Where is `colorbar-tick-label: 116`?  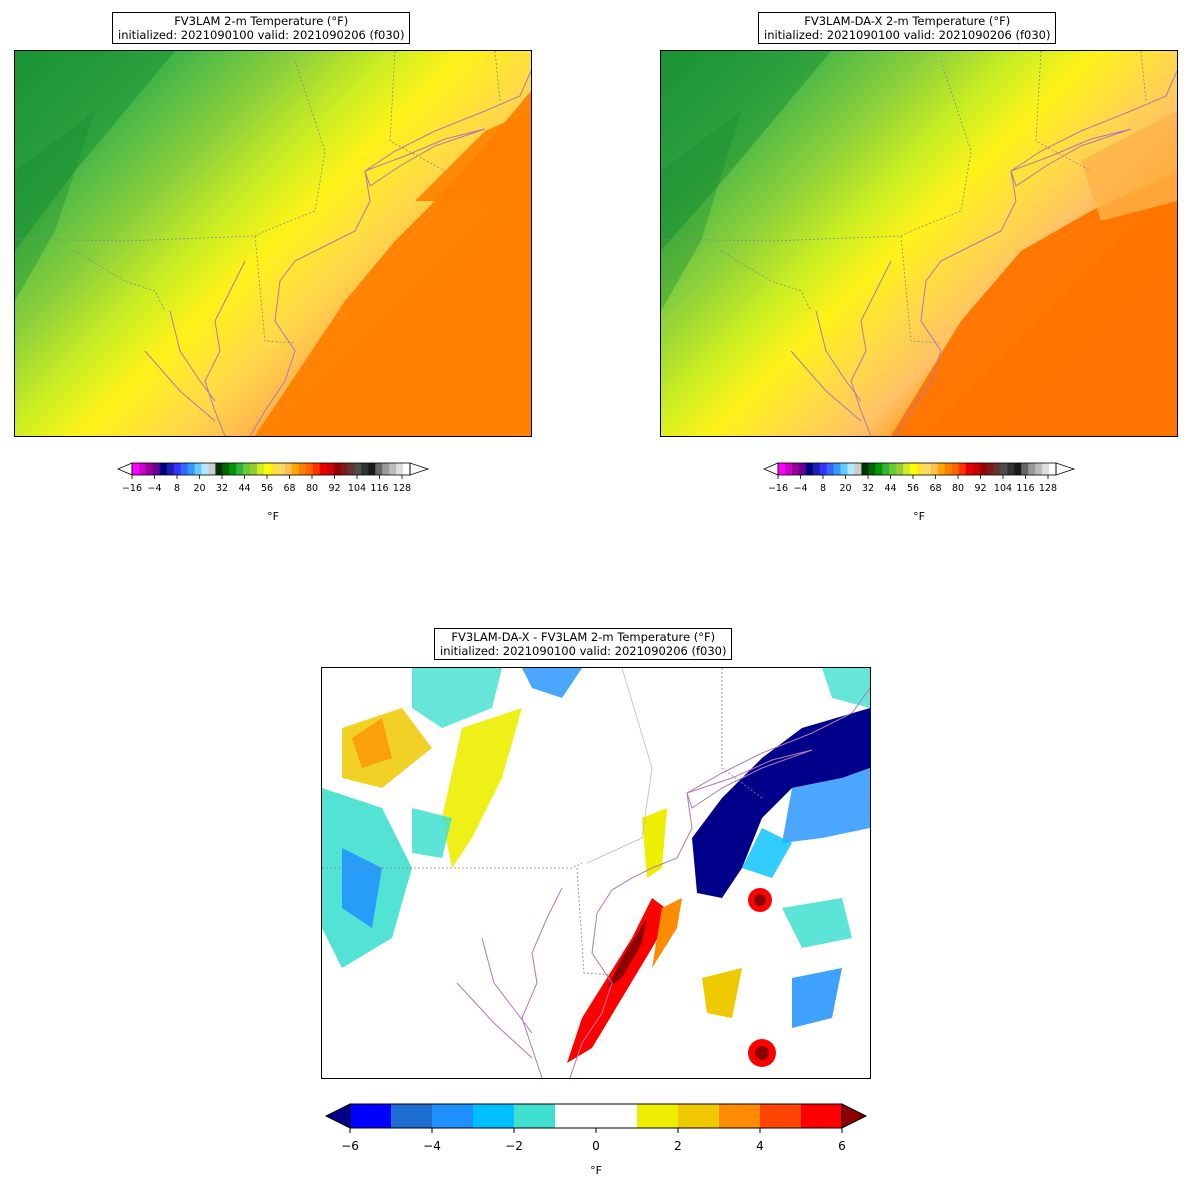
colorbar-tick-label: 116 is located at coordinates (1025, 488).